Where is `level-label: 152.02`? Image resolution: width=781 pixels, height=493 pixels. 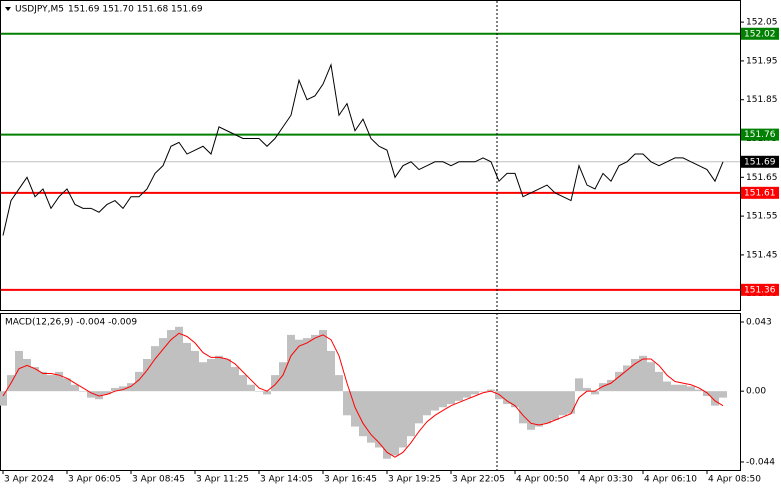 level-label: 152.02 is located at coordinates (760, 34).